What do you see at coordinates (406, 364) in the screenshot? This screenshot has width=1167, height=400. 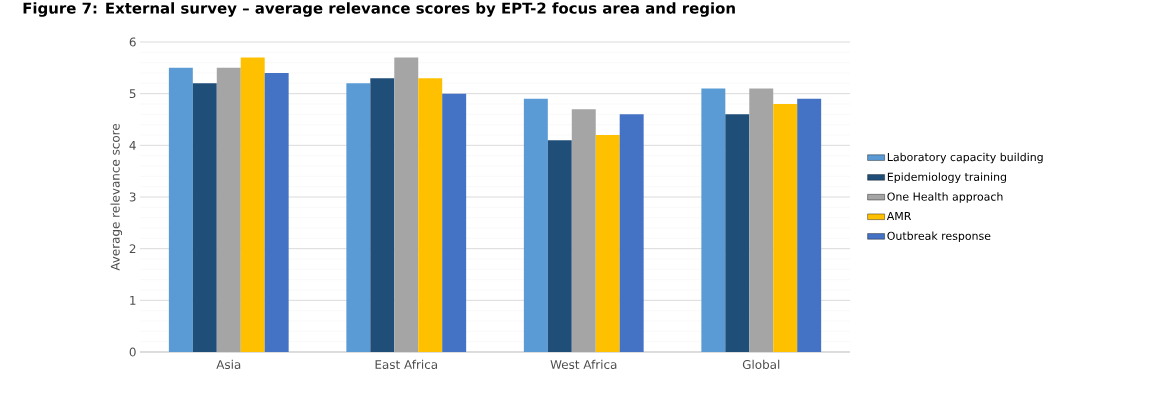 I see `x-tick-label: East Africa` at bounding box center [406, 364].